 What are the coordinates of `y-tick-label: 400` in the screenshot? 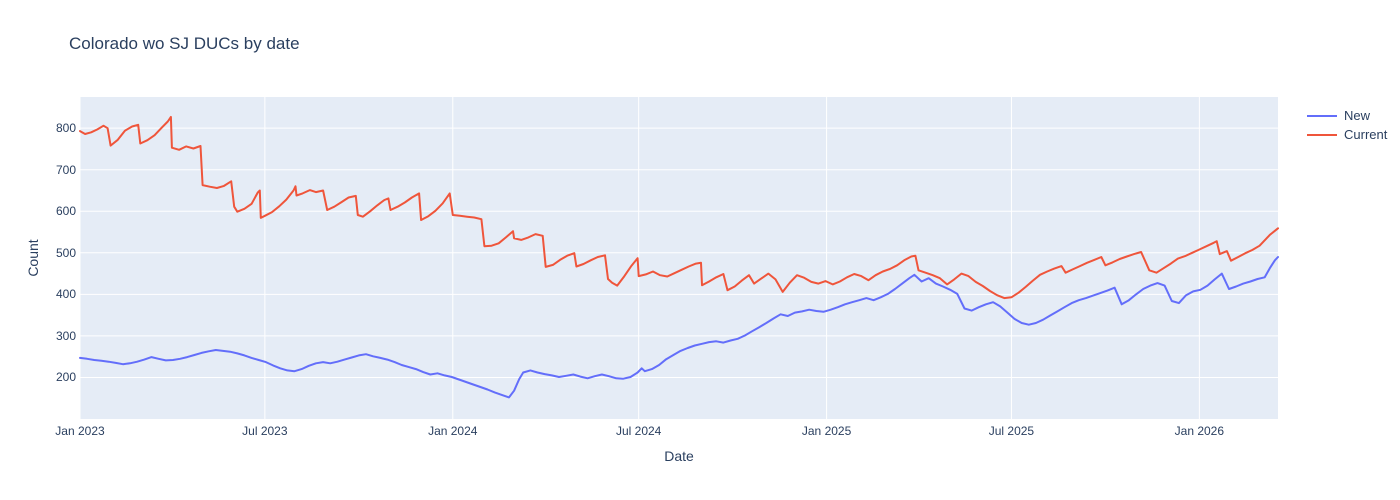 It's located at (65, 294).